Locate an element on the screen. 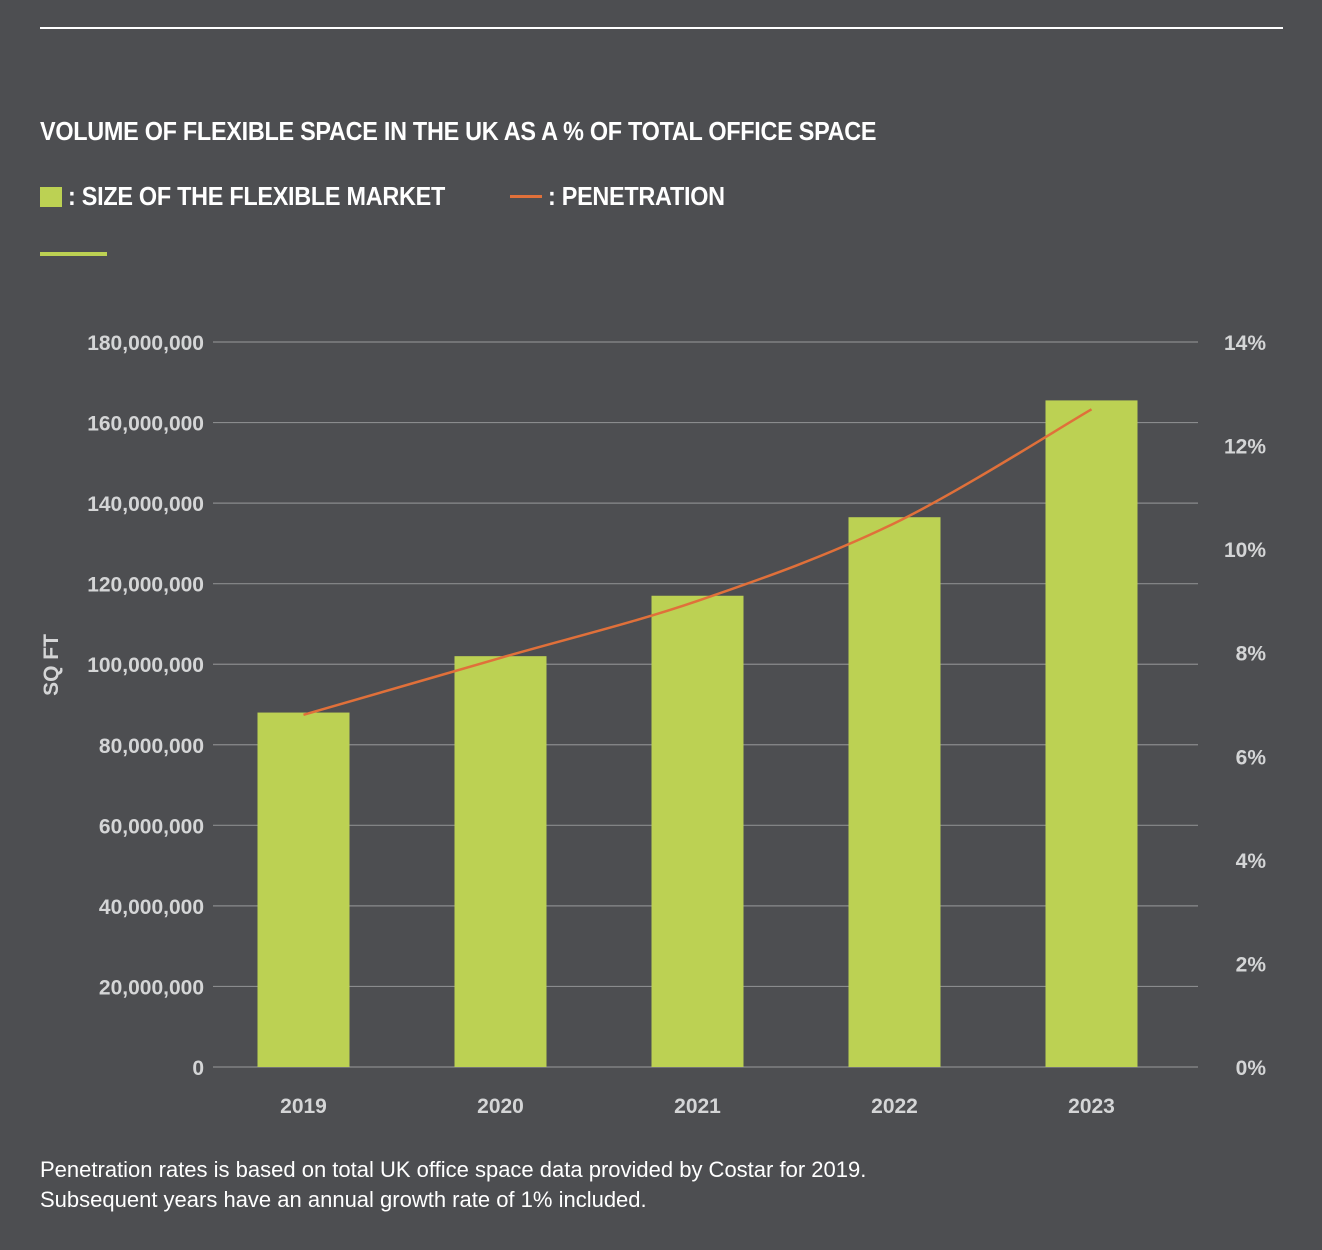 This screenshot has width=1322, height=1250. y-tick-label: 140,000,000 is located at coordinates (145, 504).